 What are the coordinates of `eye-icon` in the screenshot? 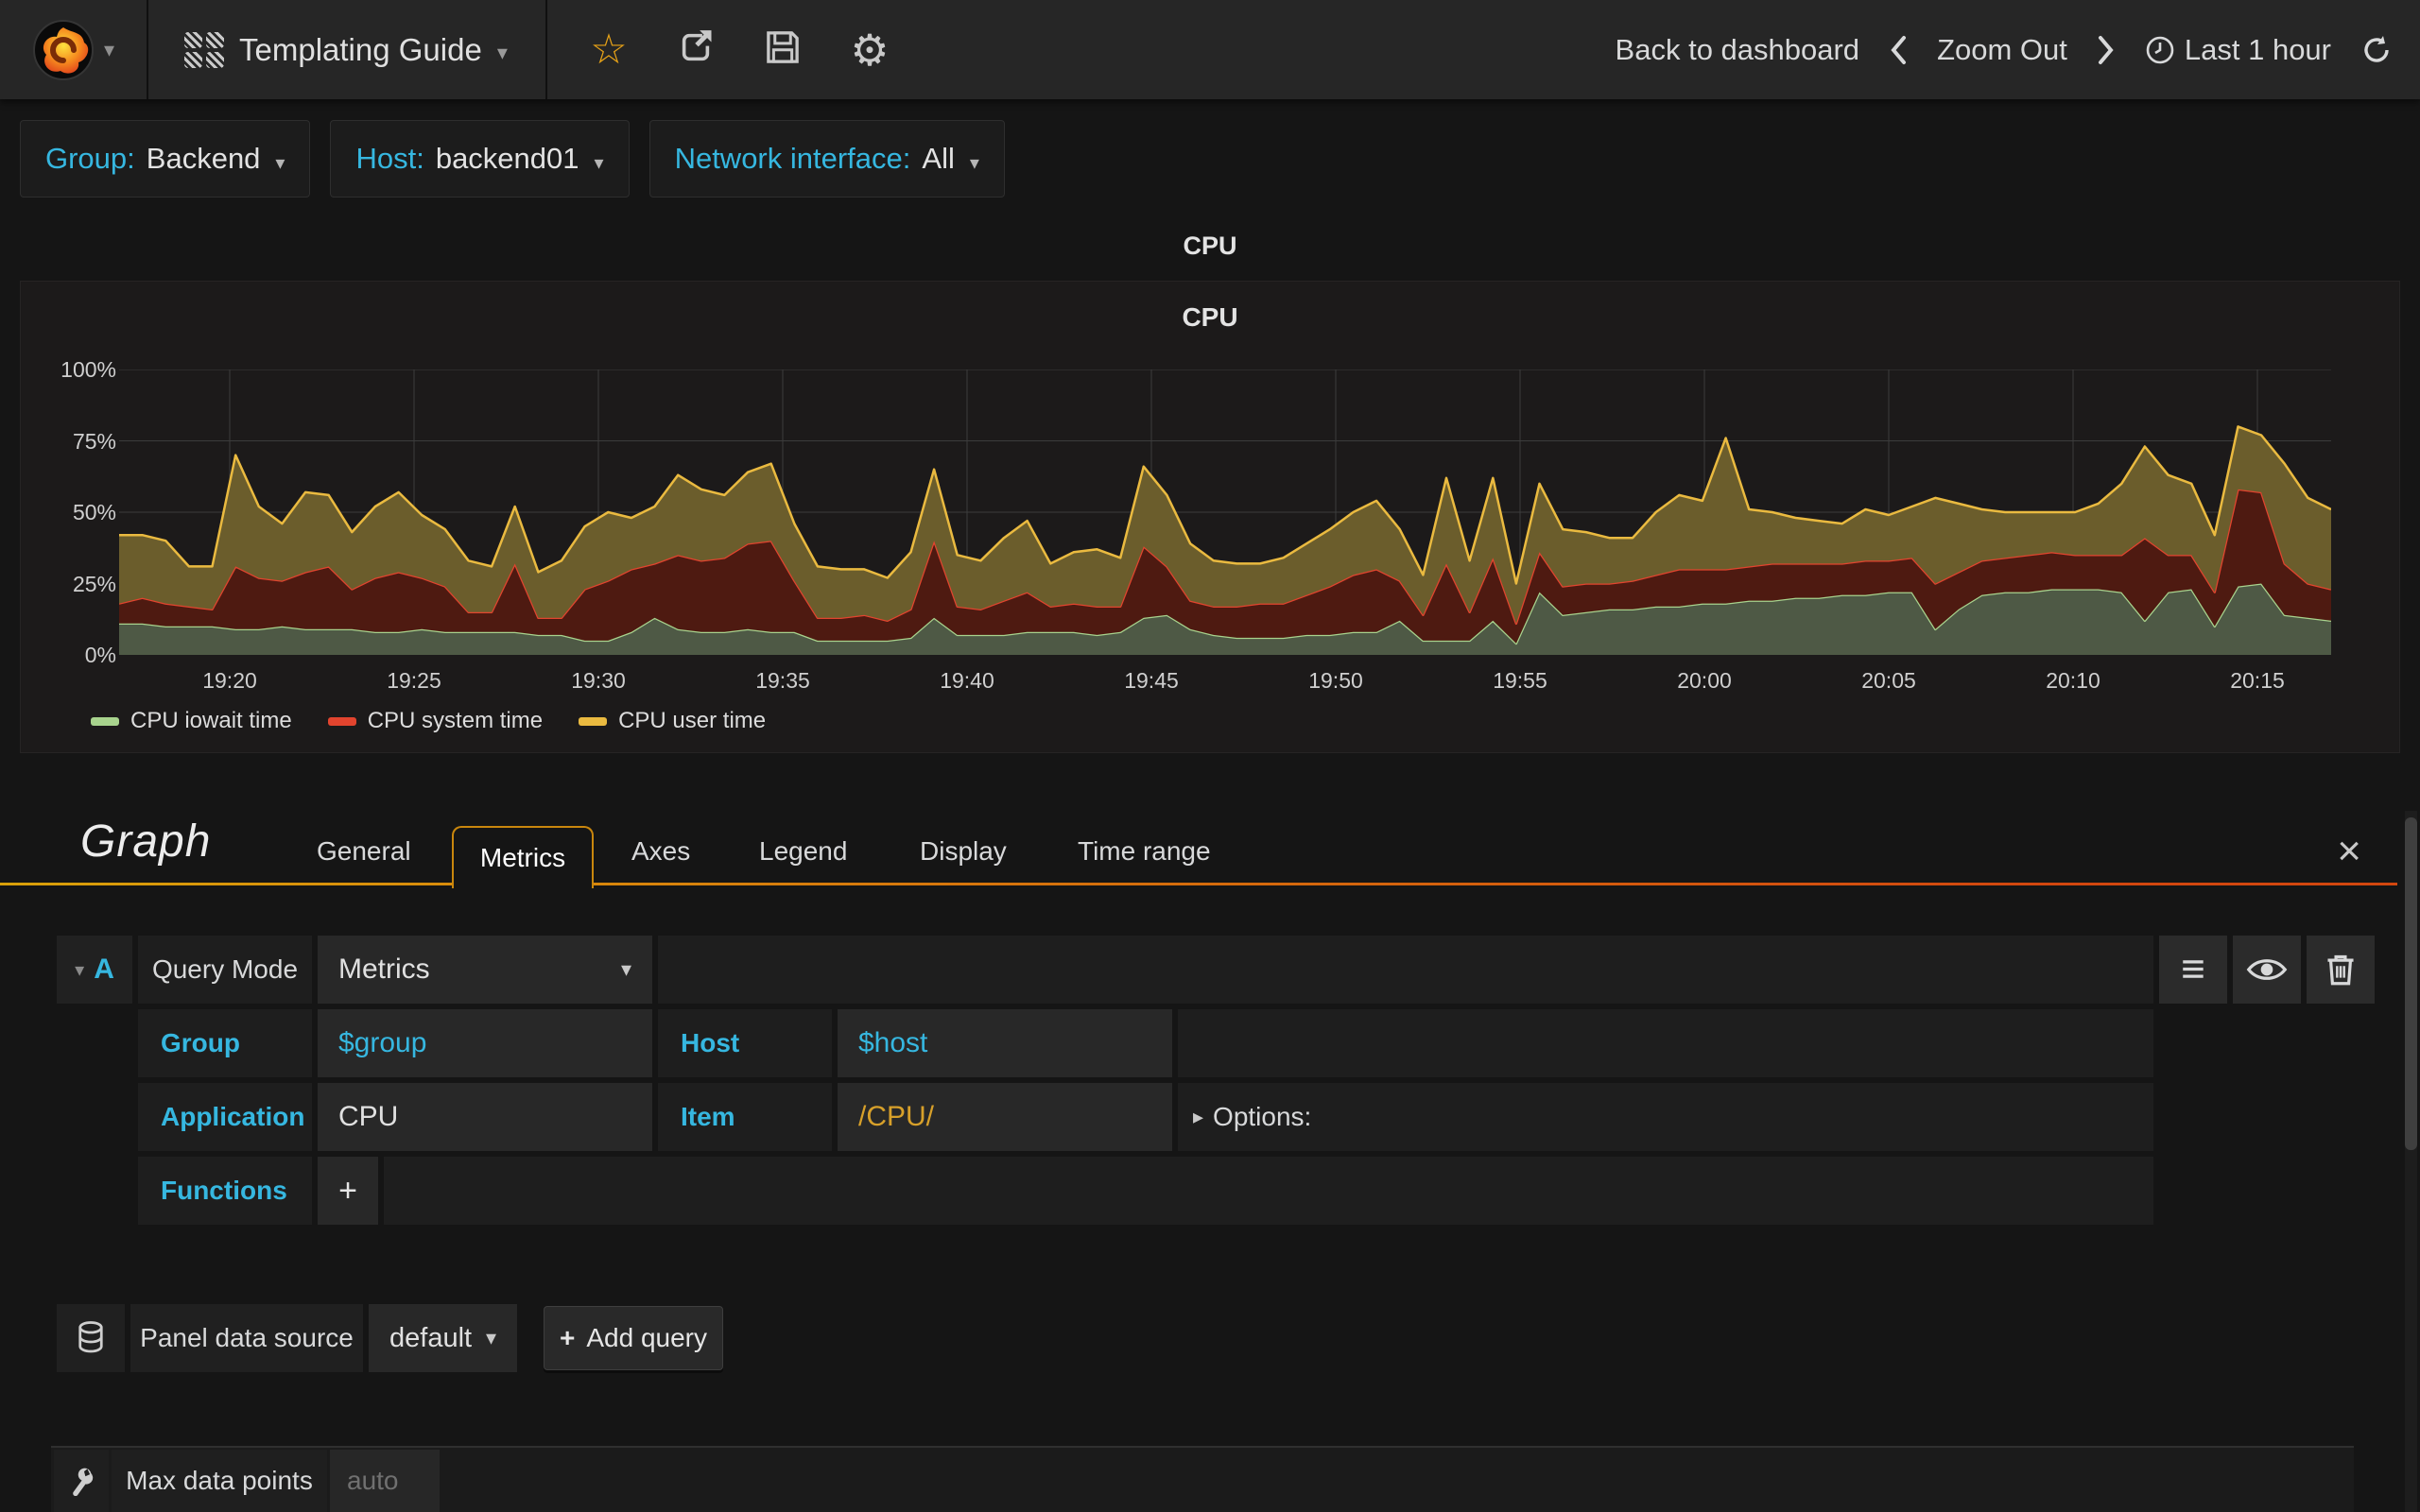 It's located at (2267, 969).